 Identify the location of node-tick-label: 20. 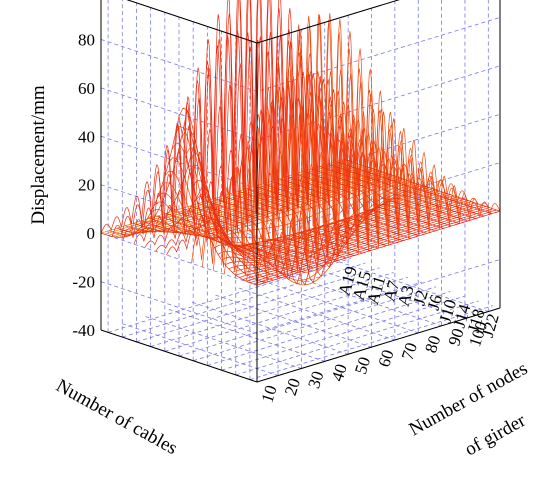
(292, 387).